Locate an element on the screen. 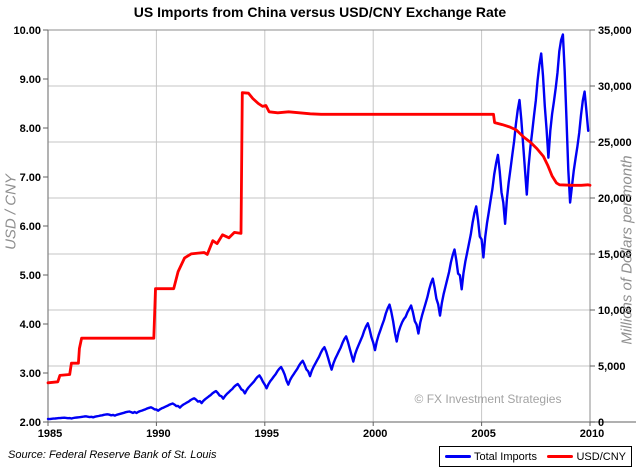 The height and width of the screenshot is (469, 640). x-tick-label: 2005 is located at coordinates (483, 434).